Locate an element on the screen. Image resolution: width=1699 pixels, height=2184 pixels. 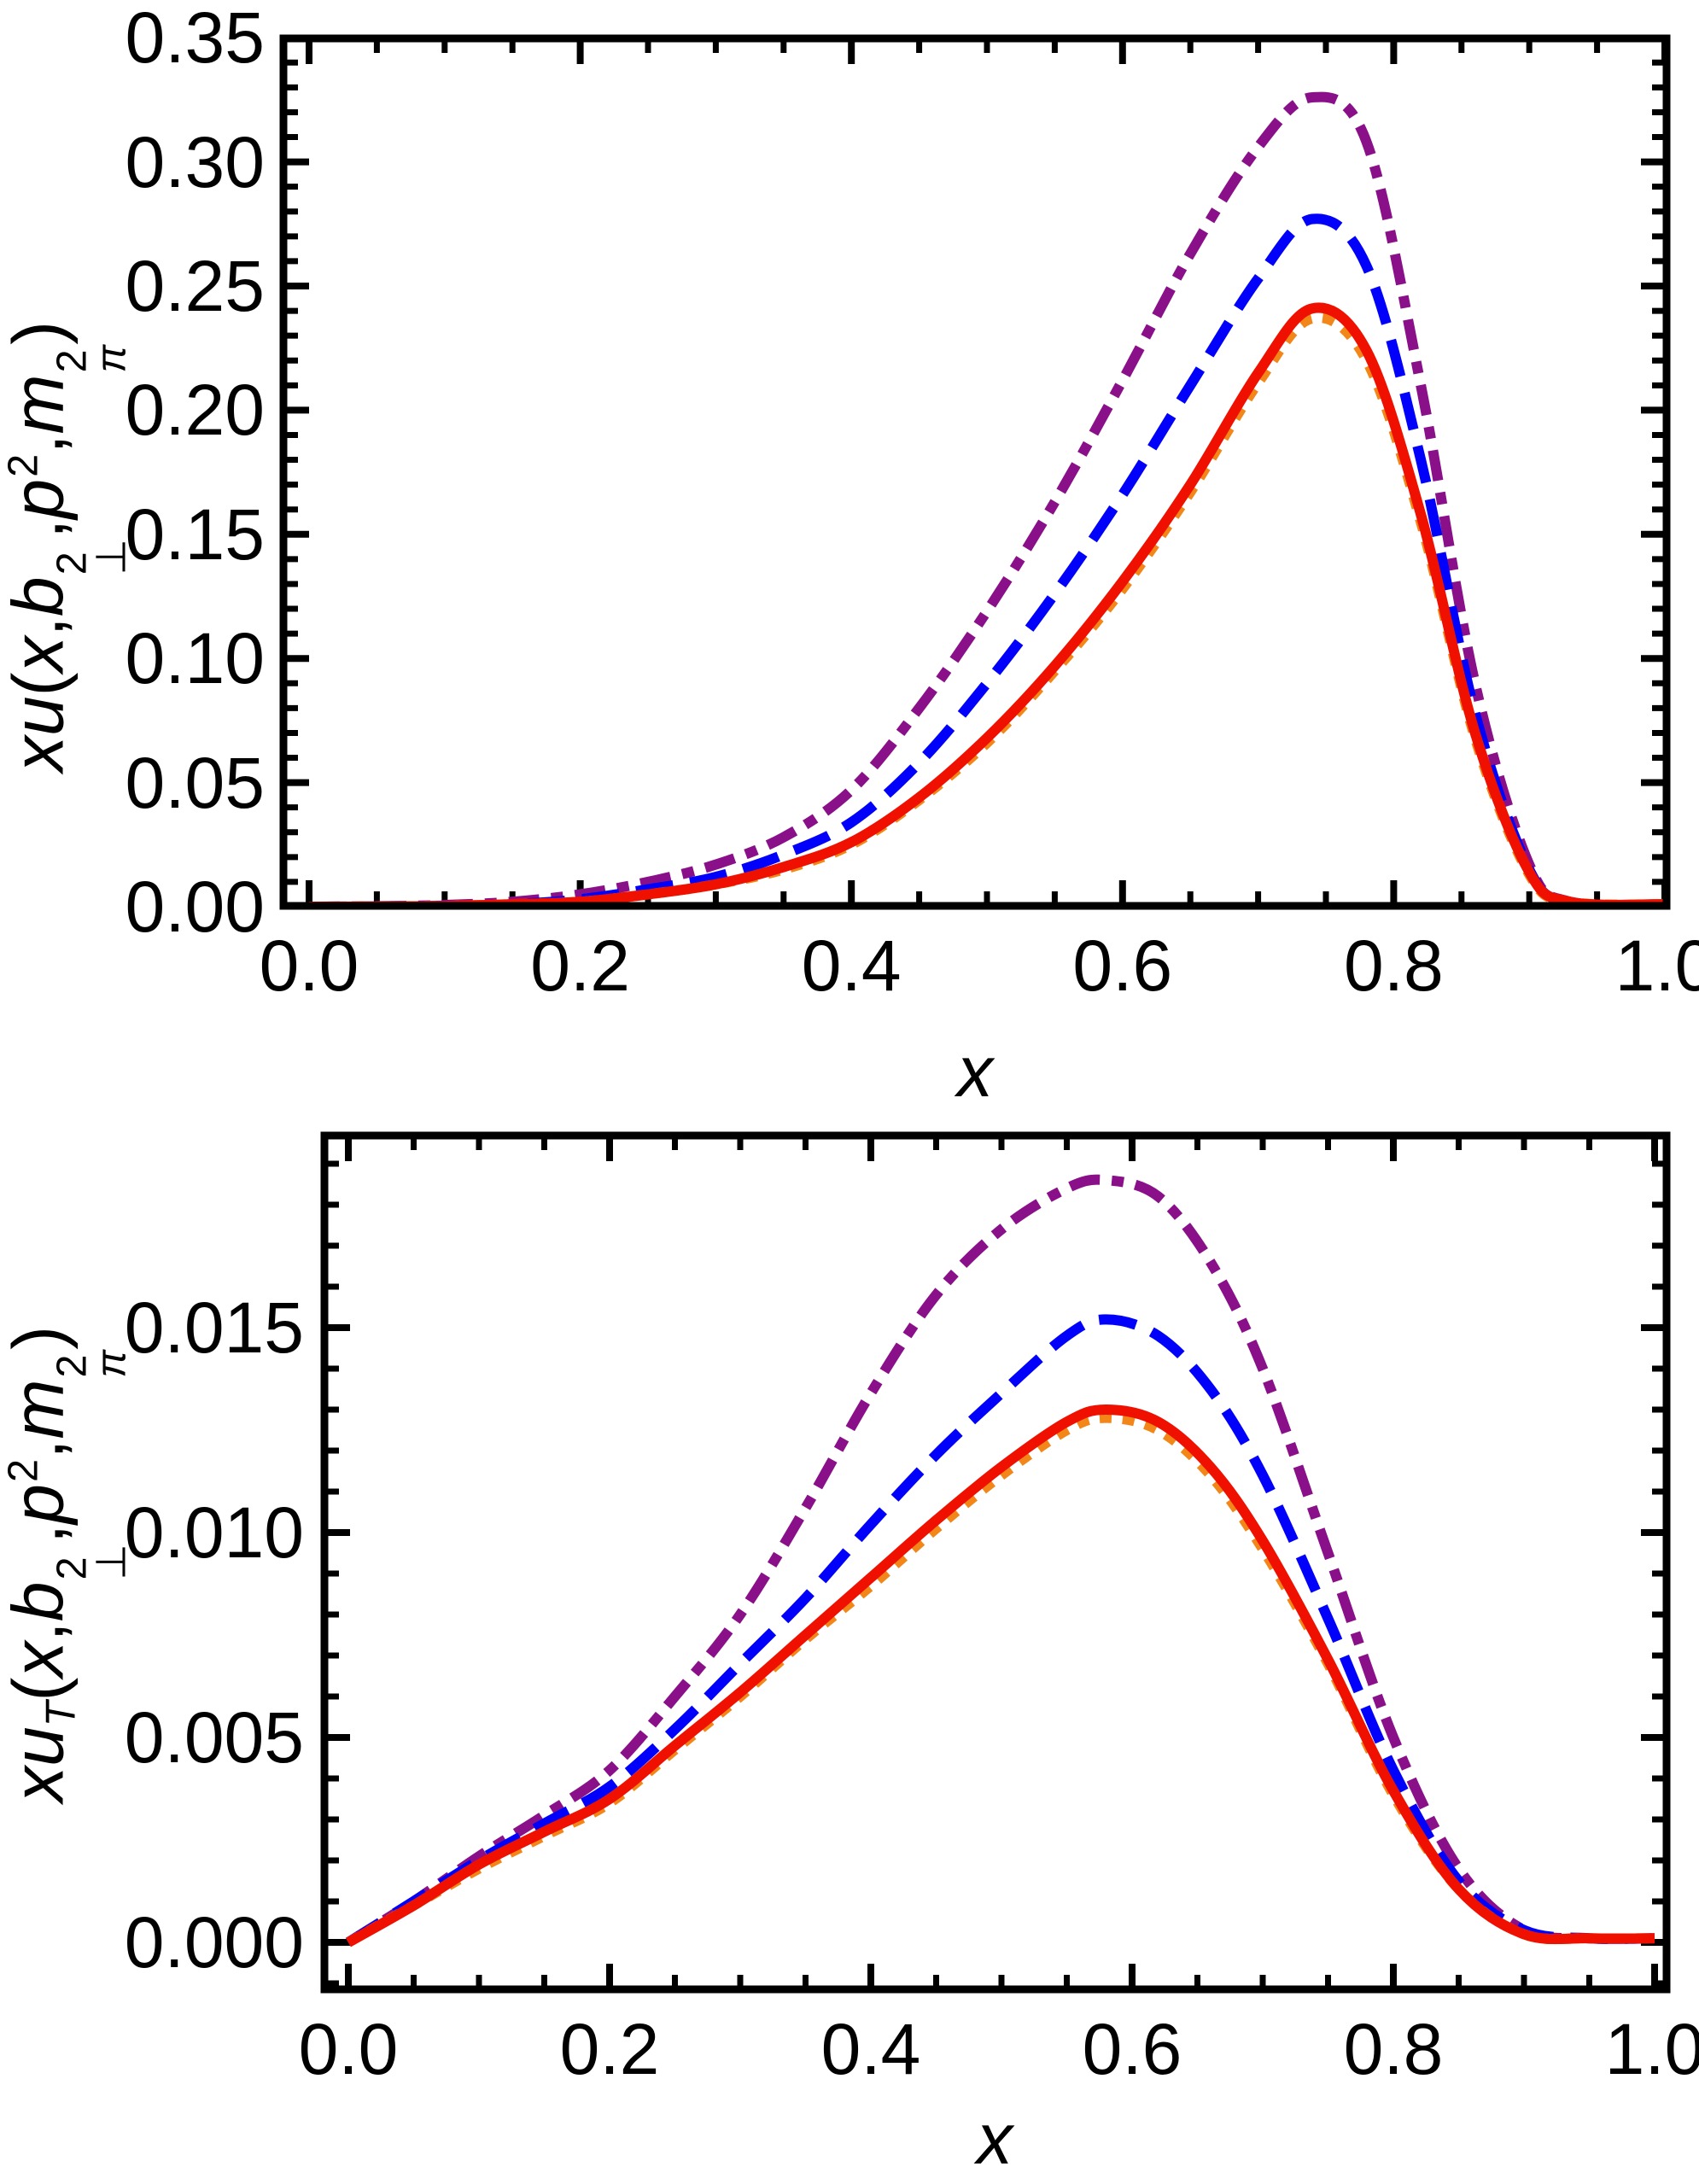
y-tick-label: 0.30 is located at coordinates (195, 161).